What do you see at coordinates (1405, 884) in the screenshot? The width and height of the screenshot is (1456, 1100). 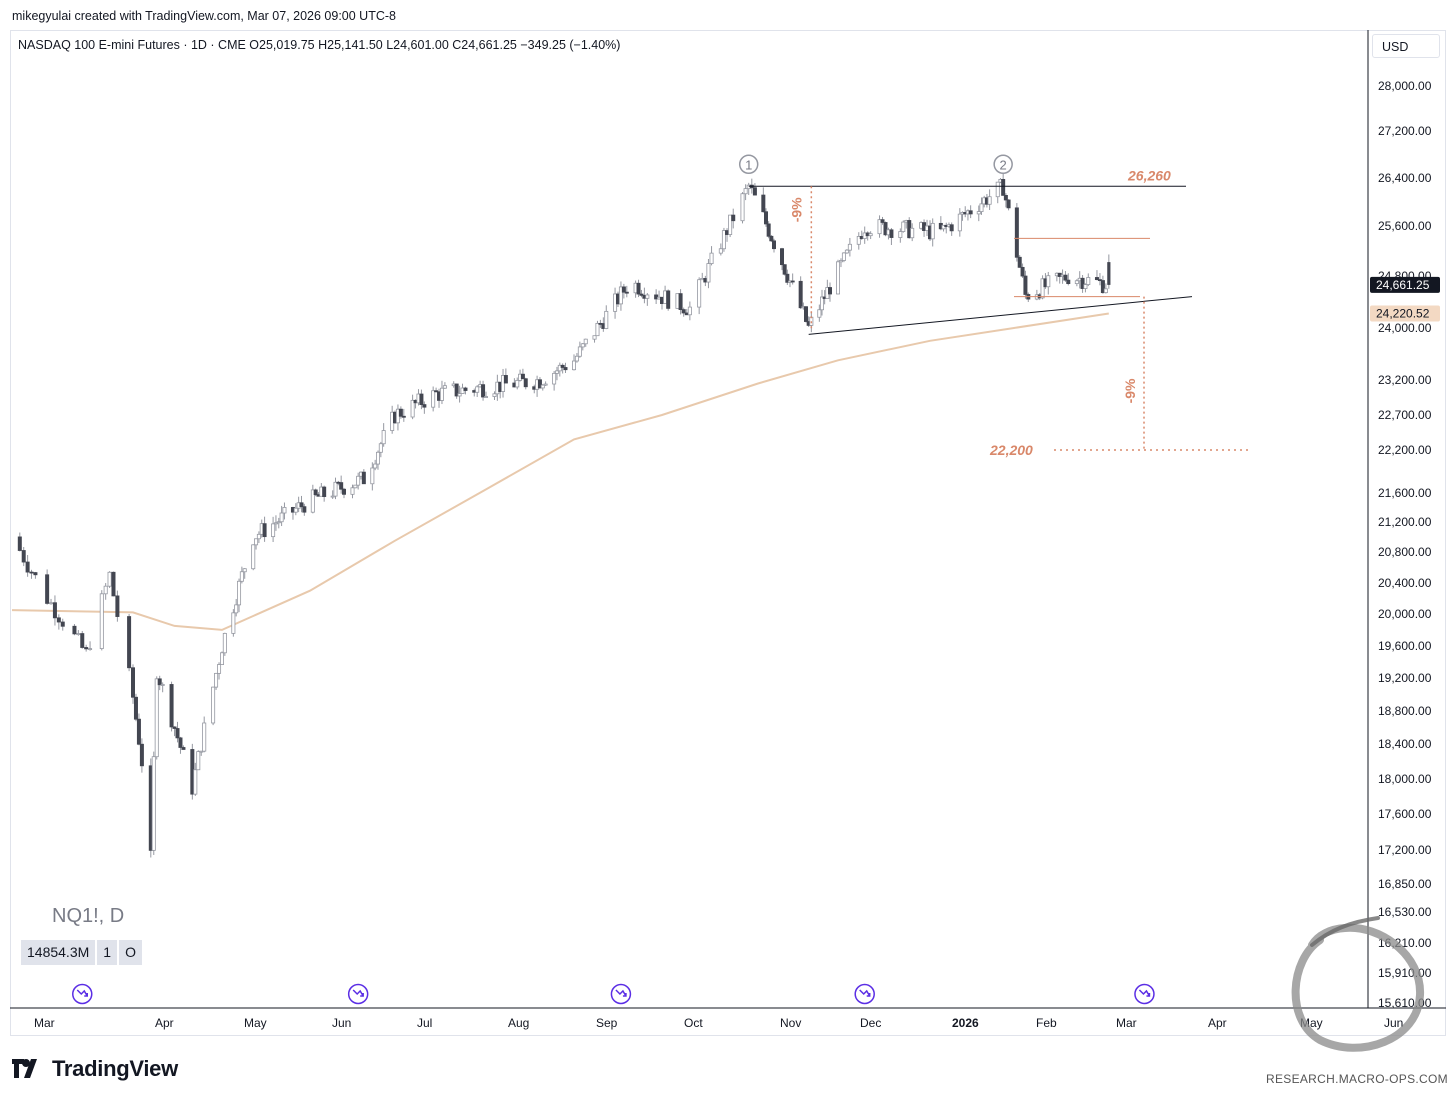 I see `y-tick-label: 16,850.00` at bounding box center [1405, 884].